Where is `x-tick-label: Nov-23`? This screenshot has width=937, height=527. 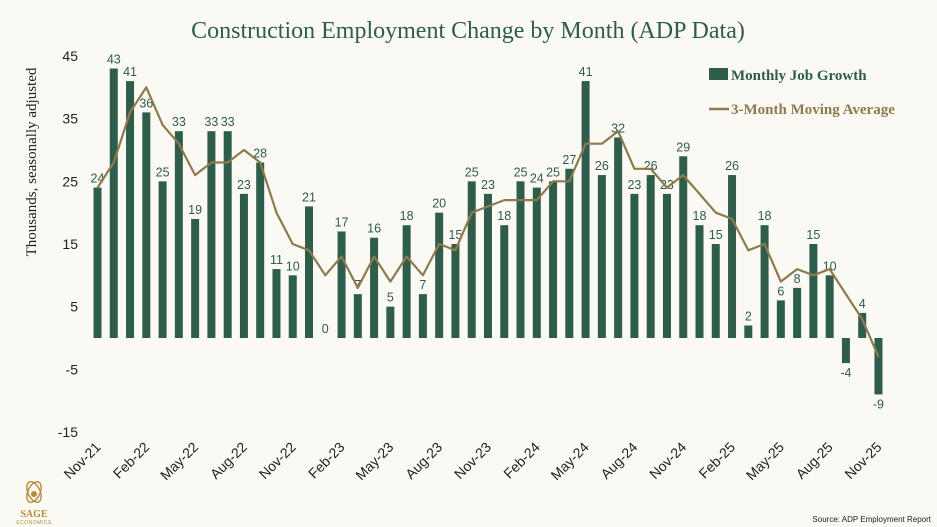 x-tick-label: Nov-23 is located at coordinates (472, 460).